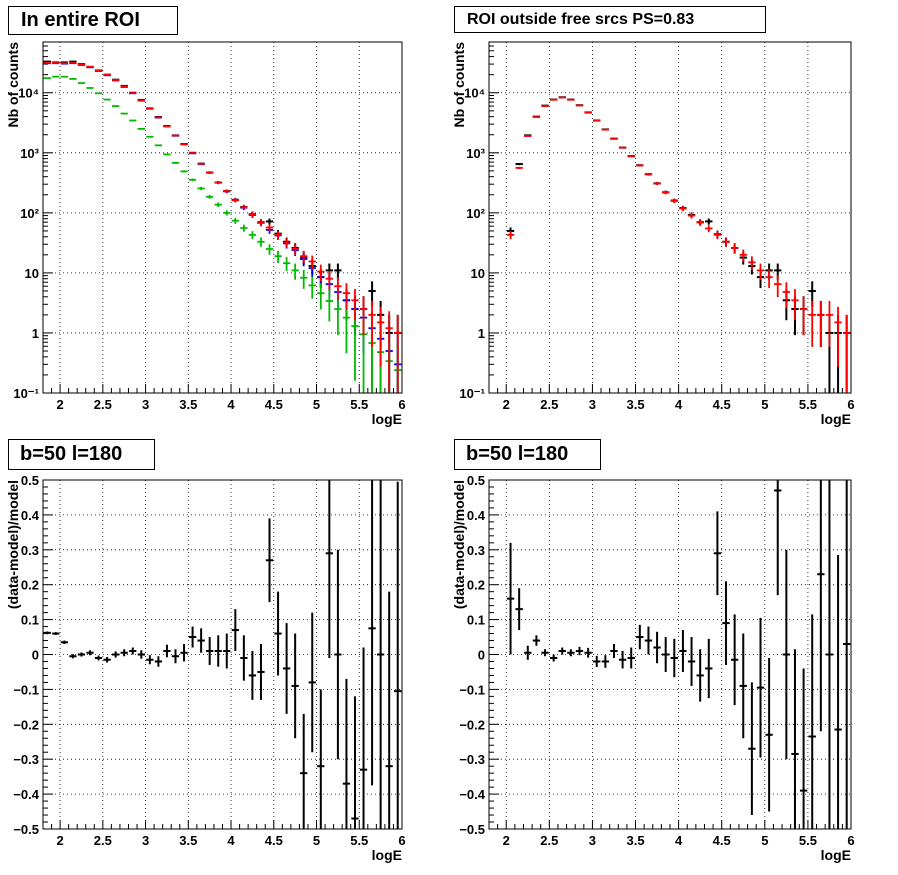  I want to click on x-tick-label: 4.5, so click(274, 840).